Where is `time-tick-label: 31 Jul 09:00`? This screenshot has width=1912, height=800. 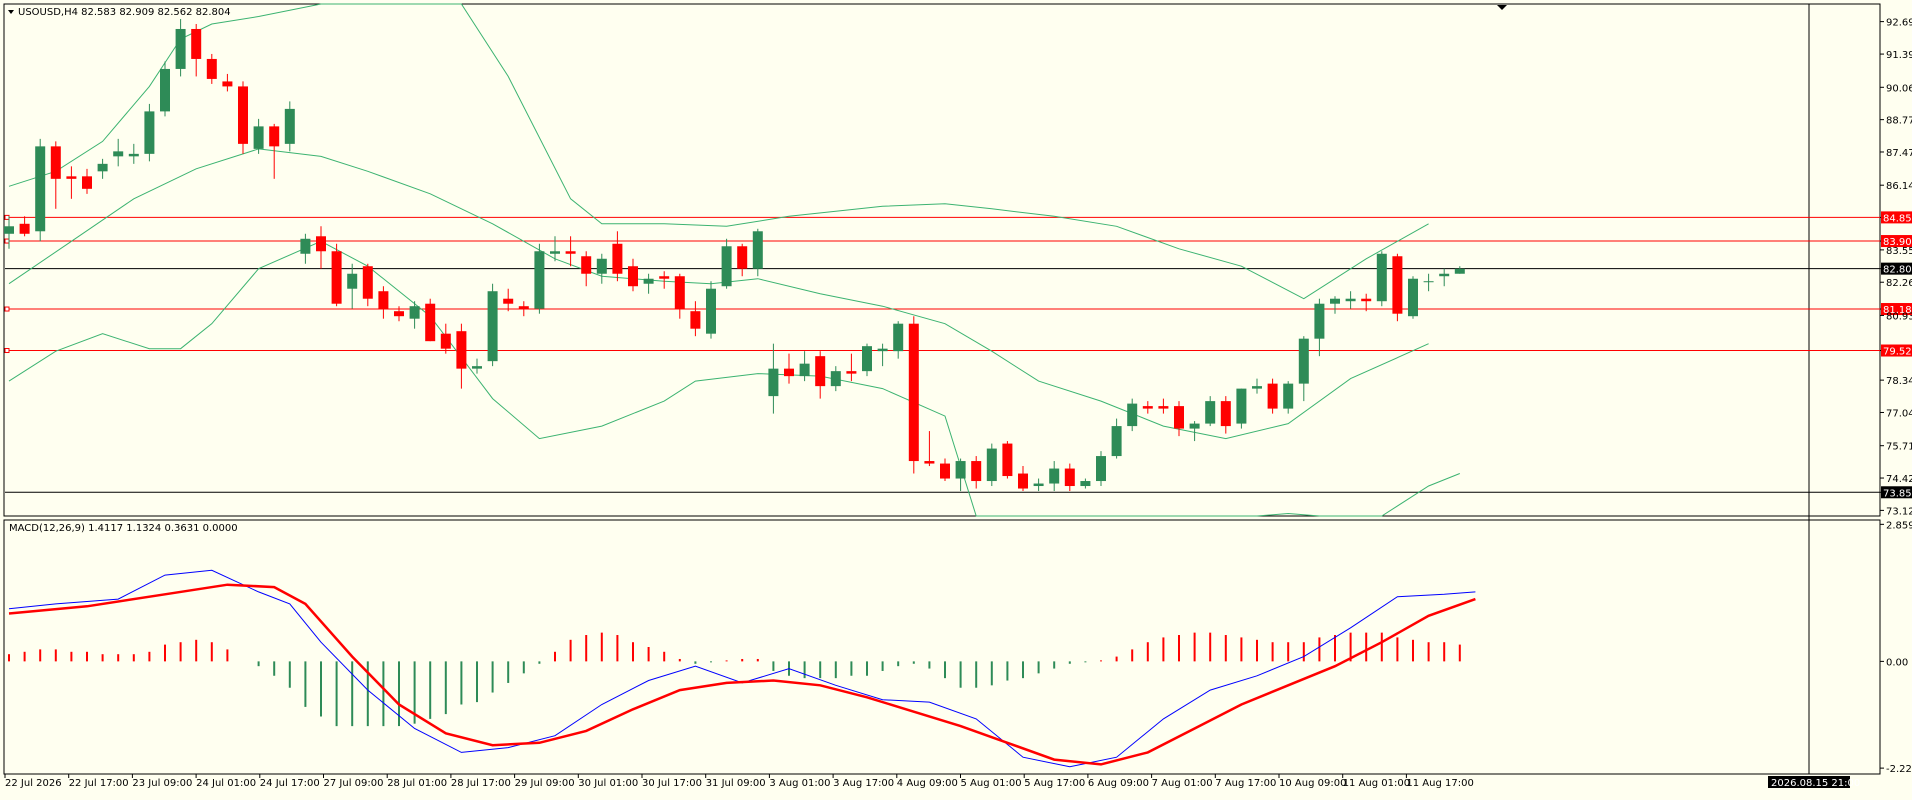 time-tick-label: 31 Jul 09:00 is located at coordinates (736, 783).